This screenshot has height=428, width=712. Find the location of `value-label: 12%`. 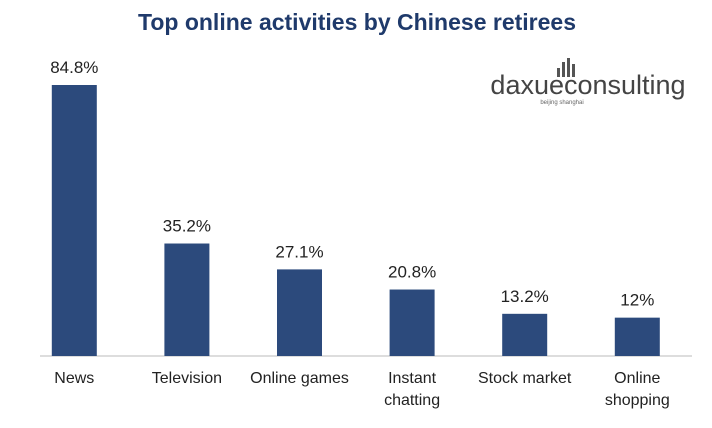

value-label: 12% is located at coordinates (637, 300).